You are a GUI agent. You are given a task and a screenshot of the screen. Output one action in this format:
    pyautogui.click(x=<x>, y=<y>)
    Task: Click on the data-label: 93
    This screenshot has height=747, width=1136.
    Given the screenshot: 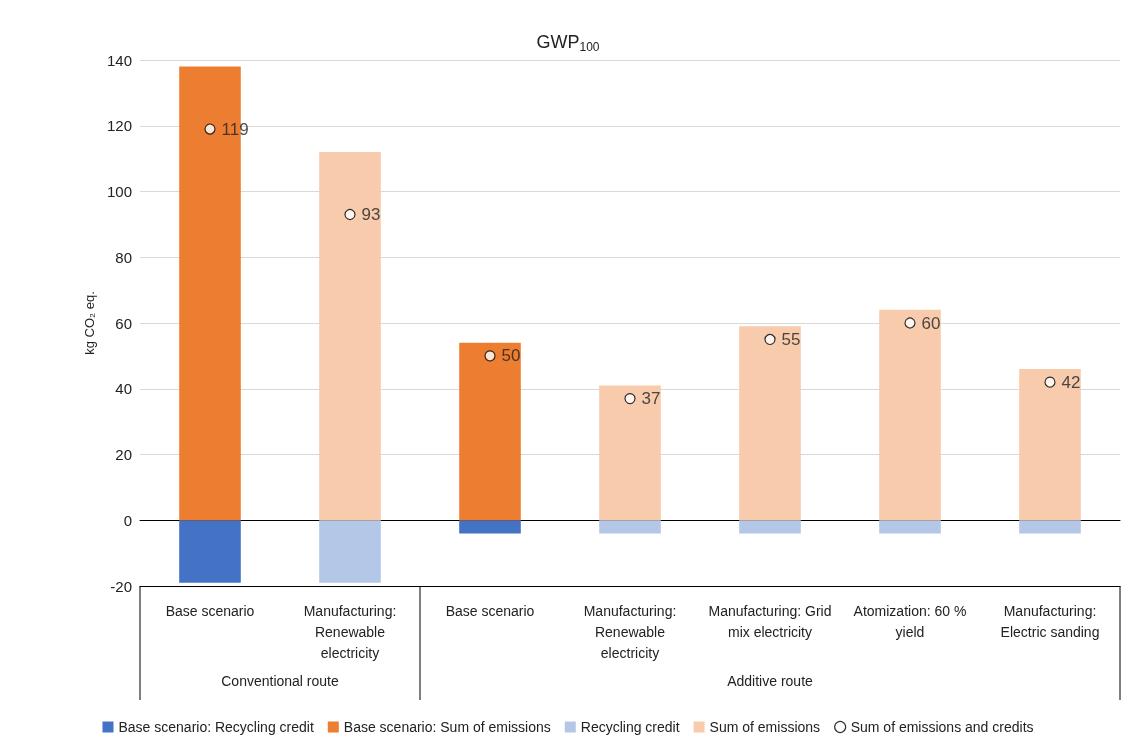 What is the action you would take?
    pyautogui.click(x=371, y=215)
    